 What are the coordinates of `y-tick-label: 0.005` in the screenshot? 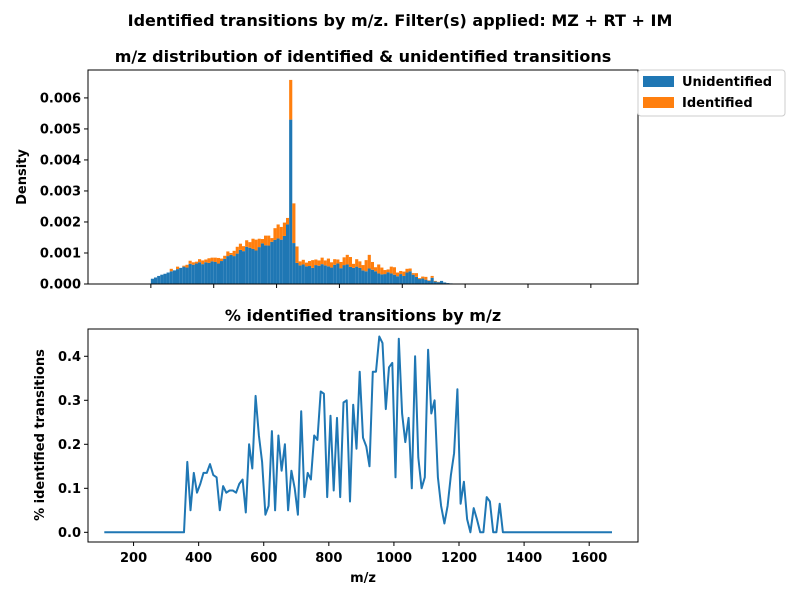 It's located at (60, 129).